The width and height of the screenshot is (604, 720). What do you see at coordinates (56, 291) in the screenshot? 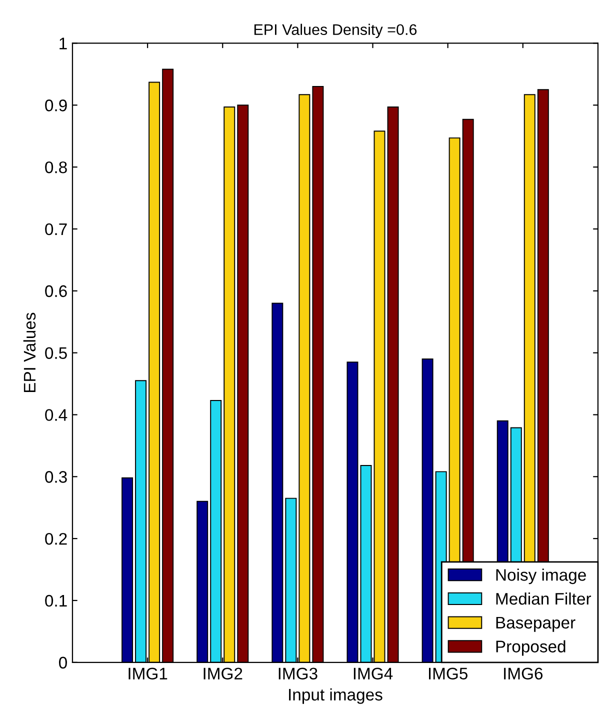
I see `y-tick-label: 0.6` at bounding box center [56, 291].